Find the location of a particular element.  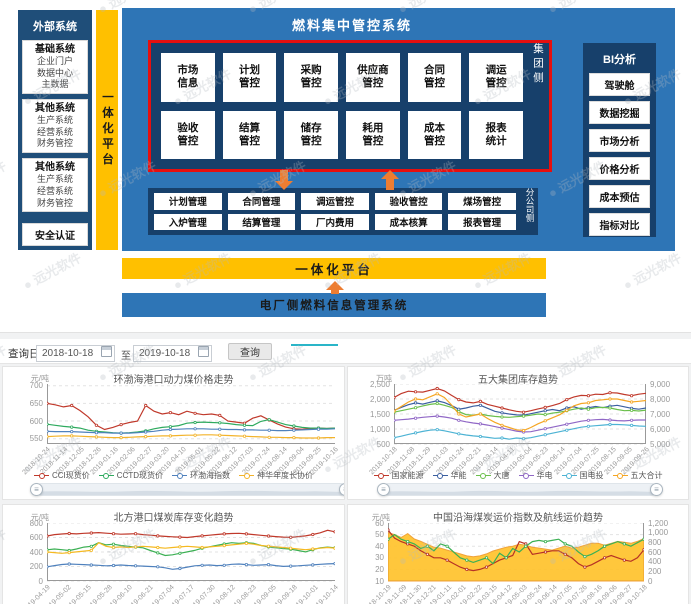

query-button: 查询 is located at coordinates (250, 351).